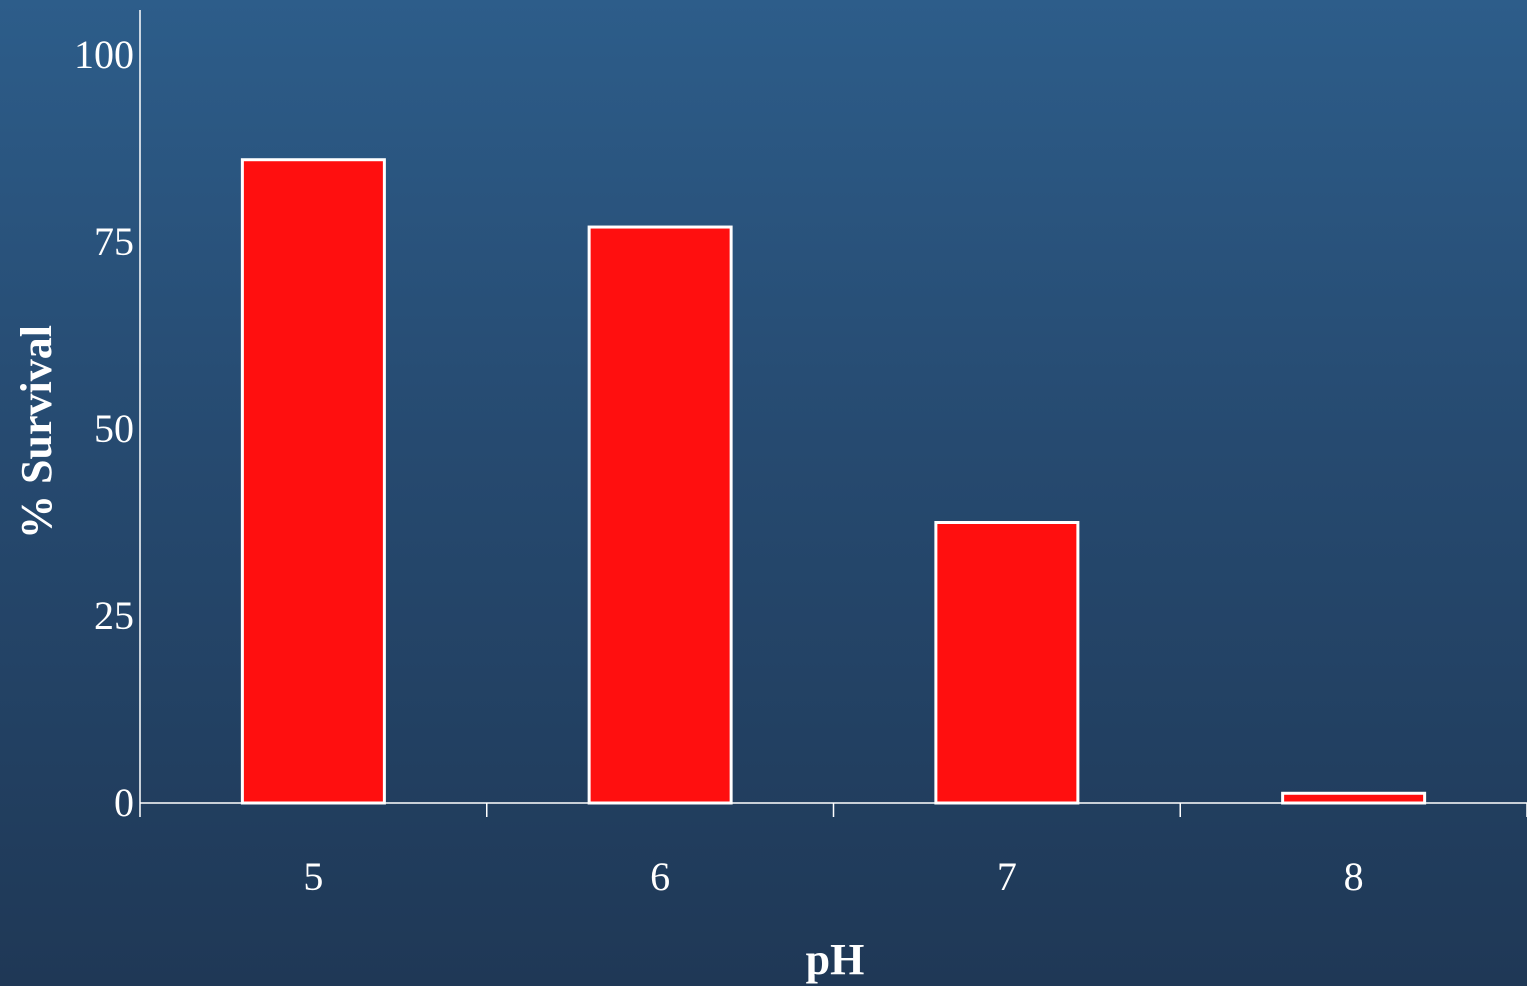  I want to click on y-axis-tick-labels: 0 25 50 75 100, so click(104, 428).